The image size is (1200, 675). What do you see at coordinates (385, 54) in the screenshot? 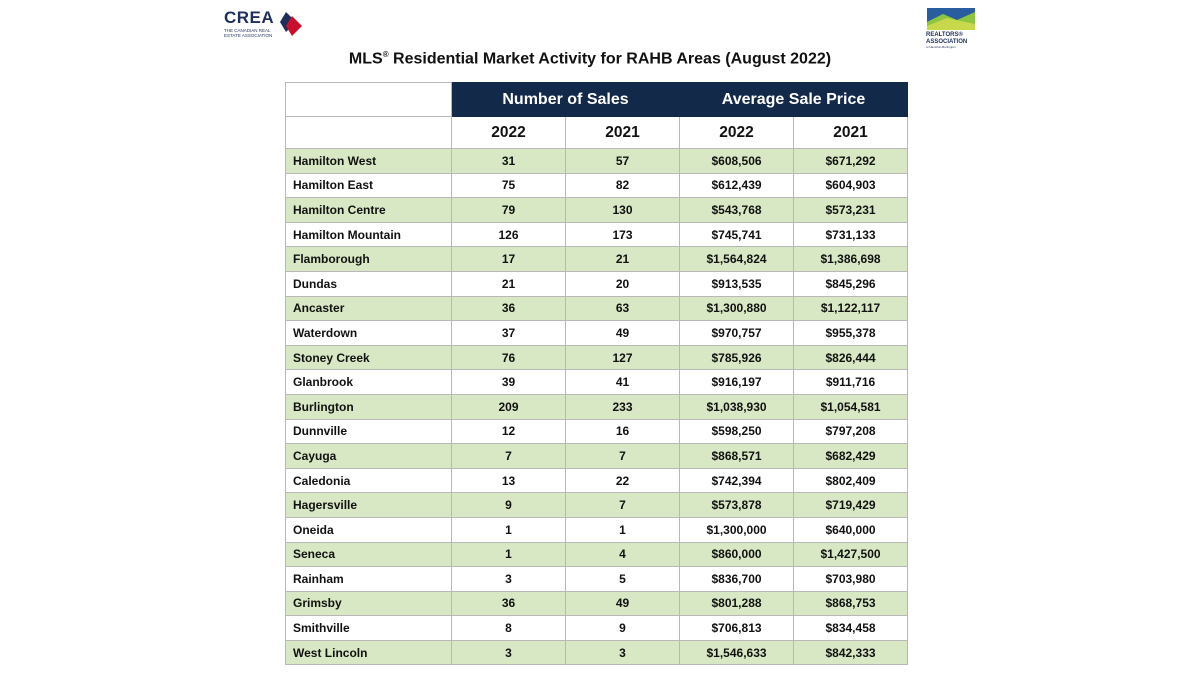
I see `registered-mark: ®` at bounding box center [385, 54].